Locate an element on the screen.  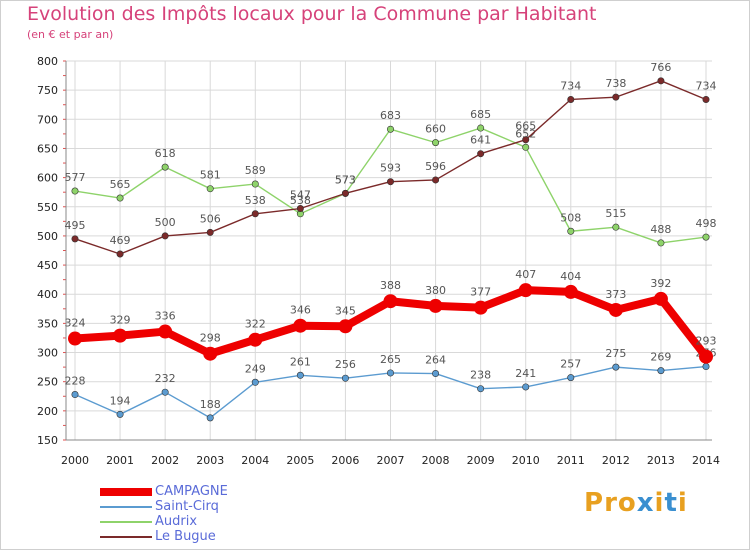
data-label: 734 is located at coordinates (706, 85).